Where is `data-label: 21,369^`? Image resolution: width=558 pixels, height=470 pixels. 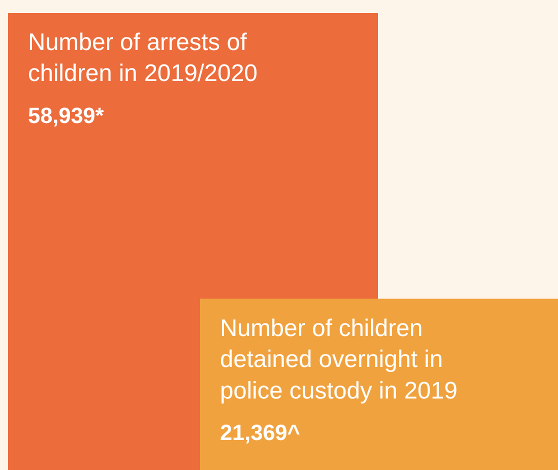 data-label: 21,369^ is located at coordinates (260, 432).